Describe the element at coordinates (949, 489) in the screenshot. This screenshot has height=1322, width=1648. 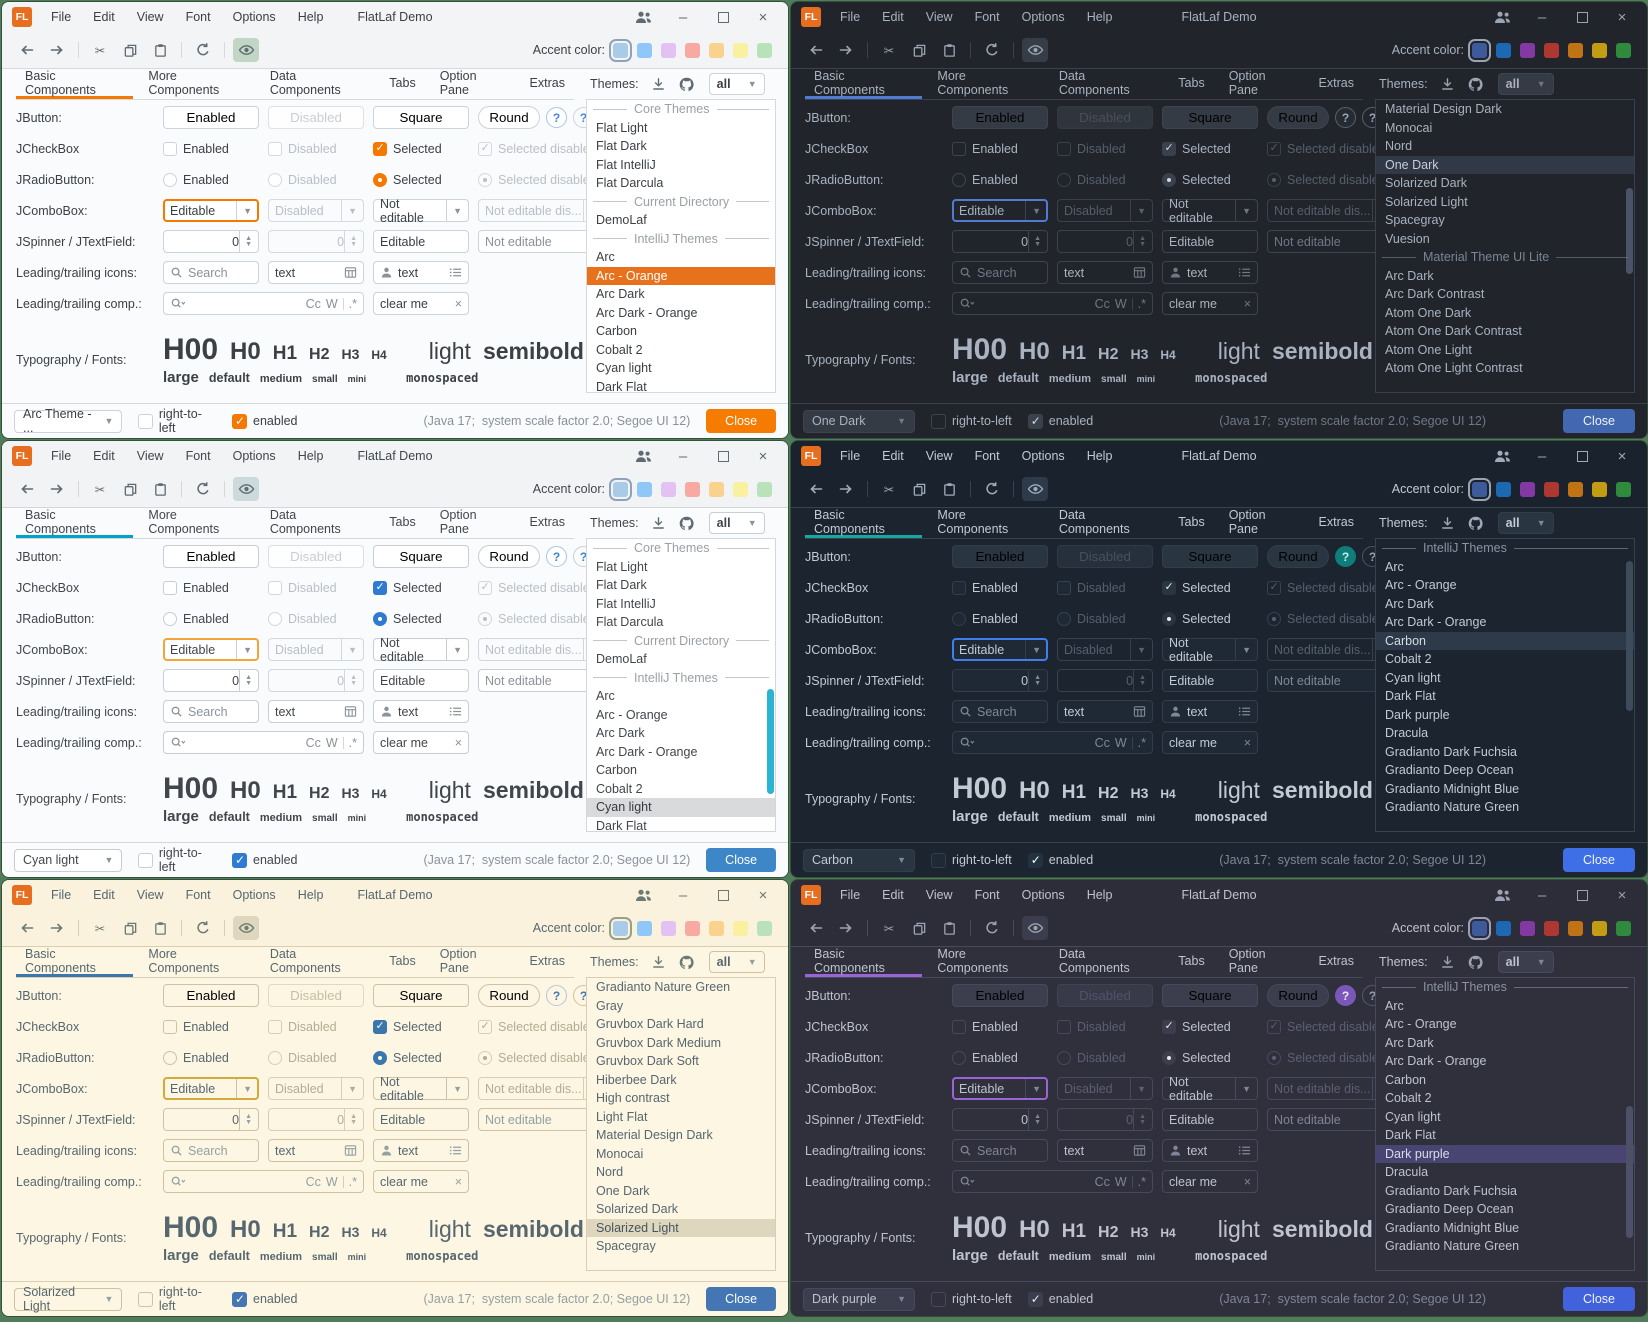
I see `paste-icon` at that location.